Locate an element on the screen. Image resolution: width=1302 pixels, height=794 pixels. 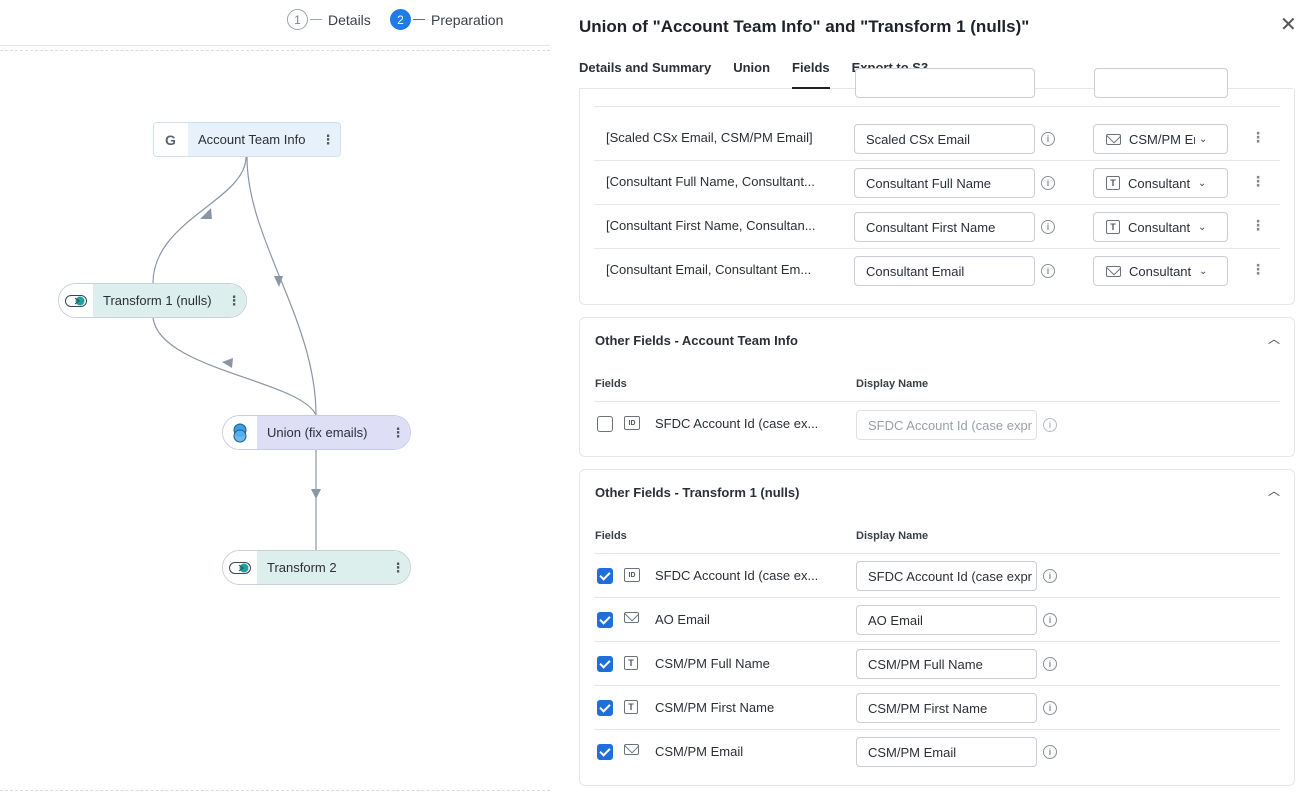
pipeline-graph is located at coordinates (236, 353).